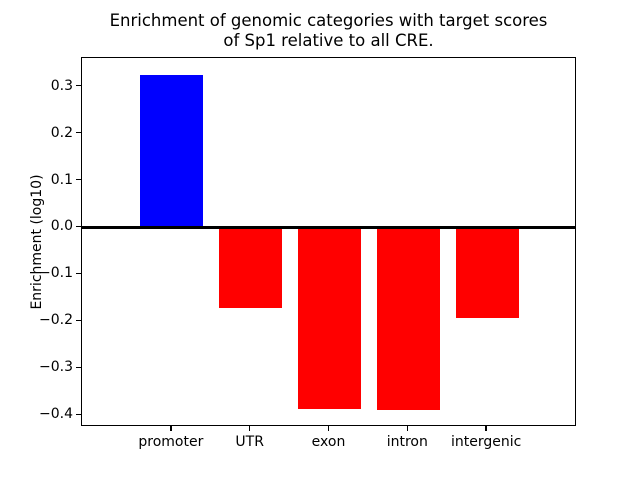 The height and width of the screenshot is (480, 640). Describe the element at coordinates (37, 242) in the screenshot. I see `y-axis-label: Enrichment (log10)` at that location.